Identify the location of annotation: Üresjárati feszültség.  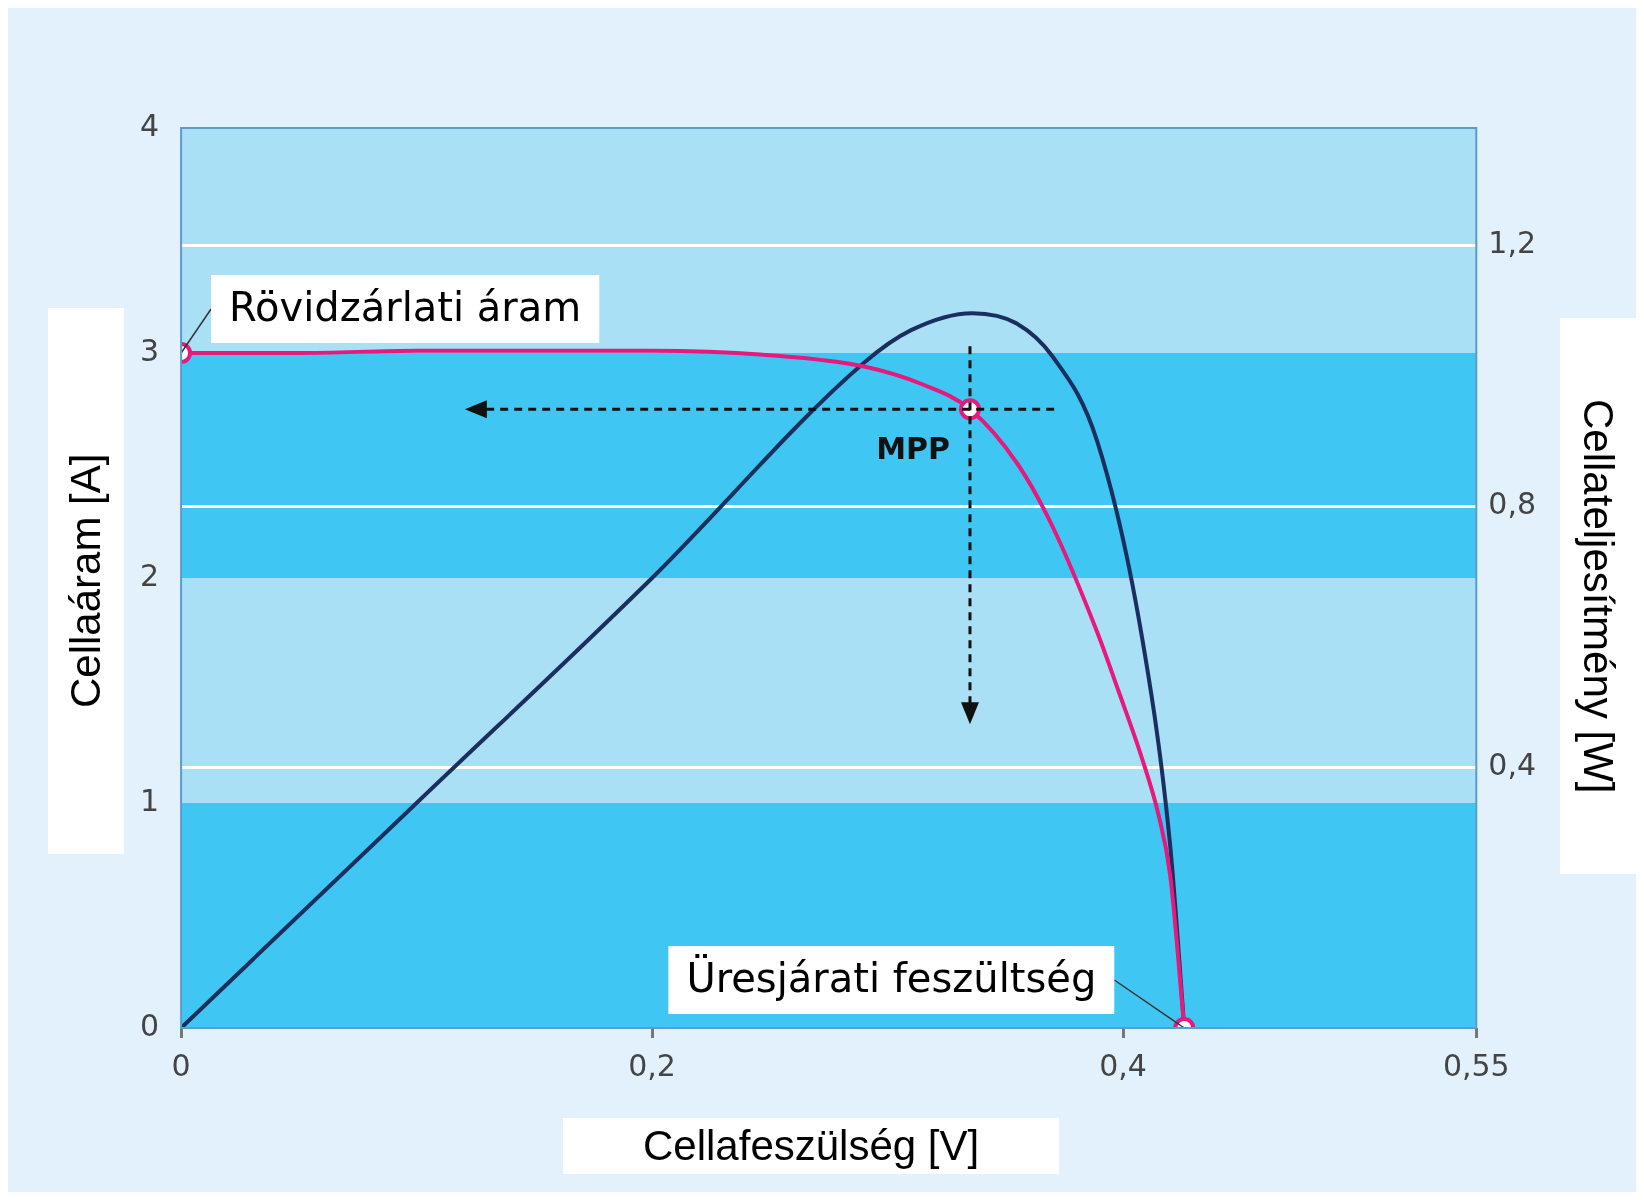
(891, 978).